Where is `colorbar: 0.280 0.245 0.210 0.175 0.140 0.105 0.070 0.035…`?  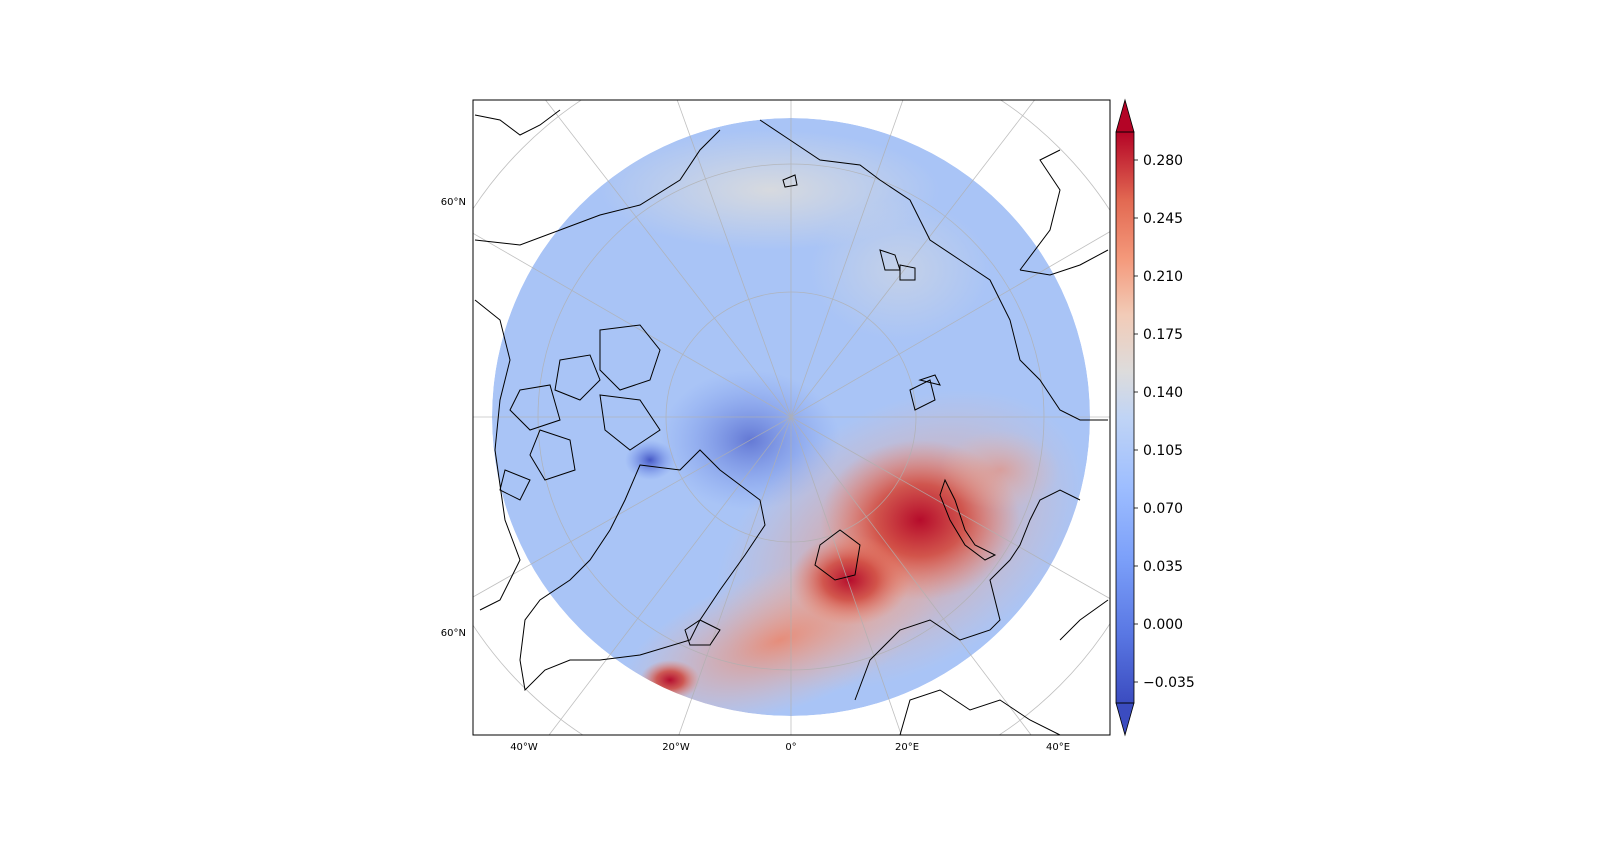 colorbar: 0.280 0.245 0.210 0.175 0.140 0.105 0.070 0.035… is located at coordinates (1155, 417).